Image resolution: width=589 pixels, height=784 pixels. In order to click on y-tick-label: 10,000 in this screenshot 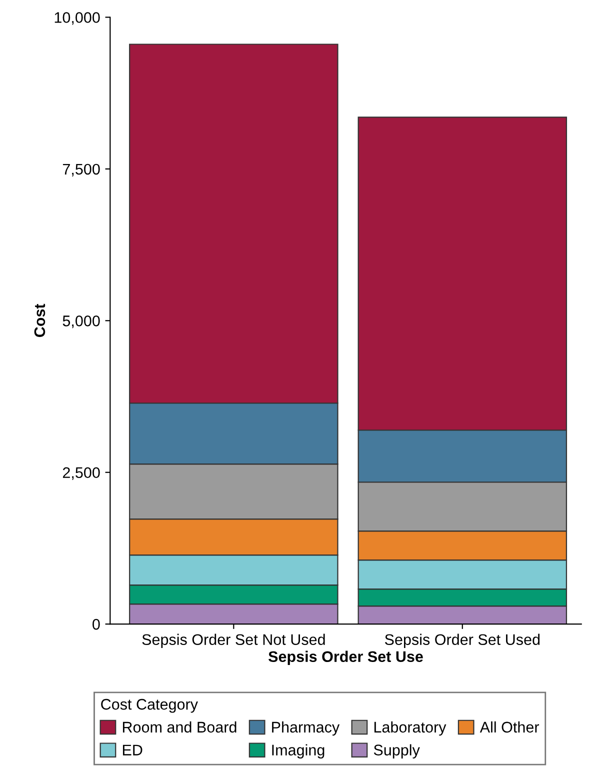, I will do `click(77, 18)`.